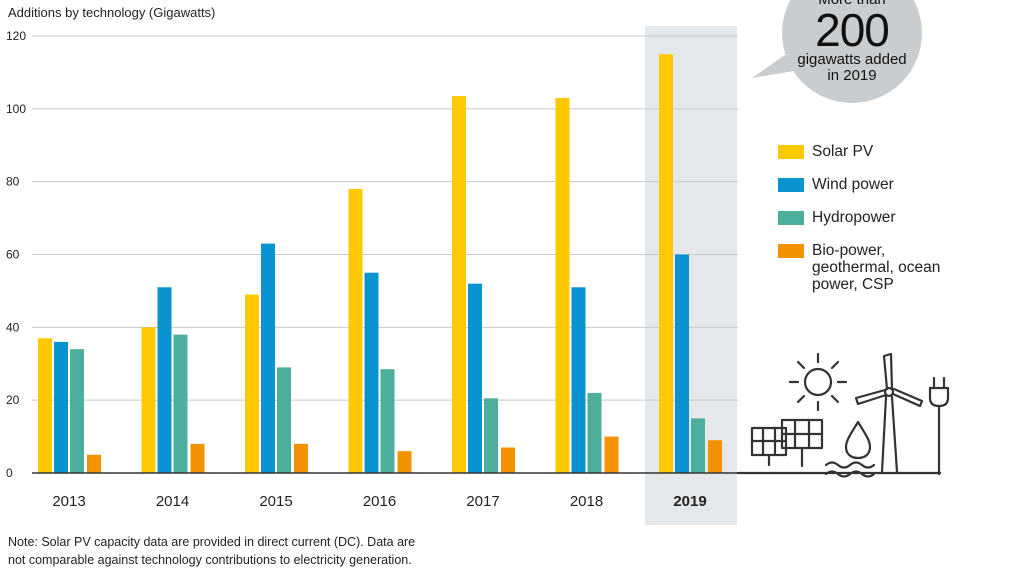 The height and width of the screenshot is (576, 1024). Describe the element at coordinates (16, 36) in the screenshot. I see `y-tick-label: 120` at that location.